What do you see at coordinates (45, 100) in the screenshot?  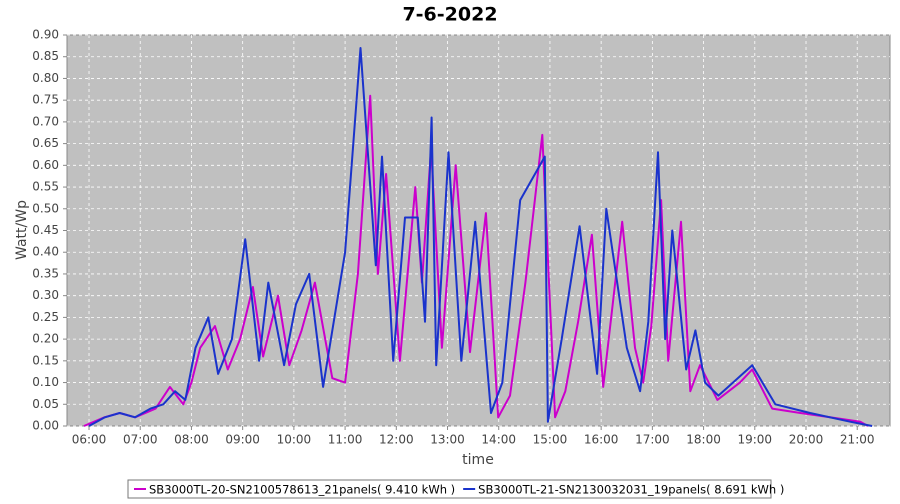 I see `y-tick-label: 0.75` at bounding box center [45, 100].